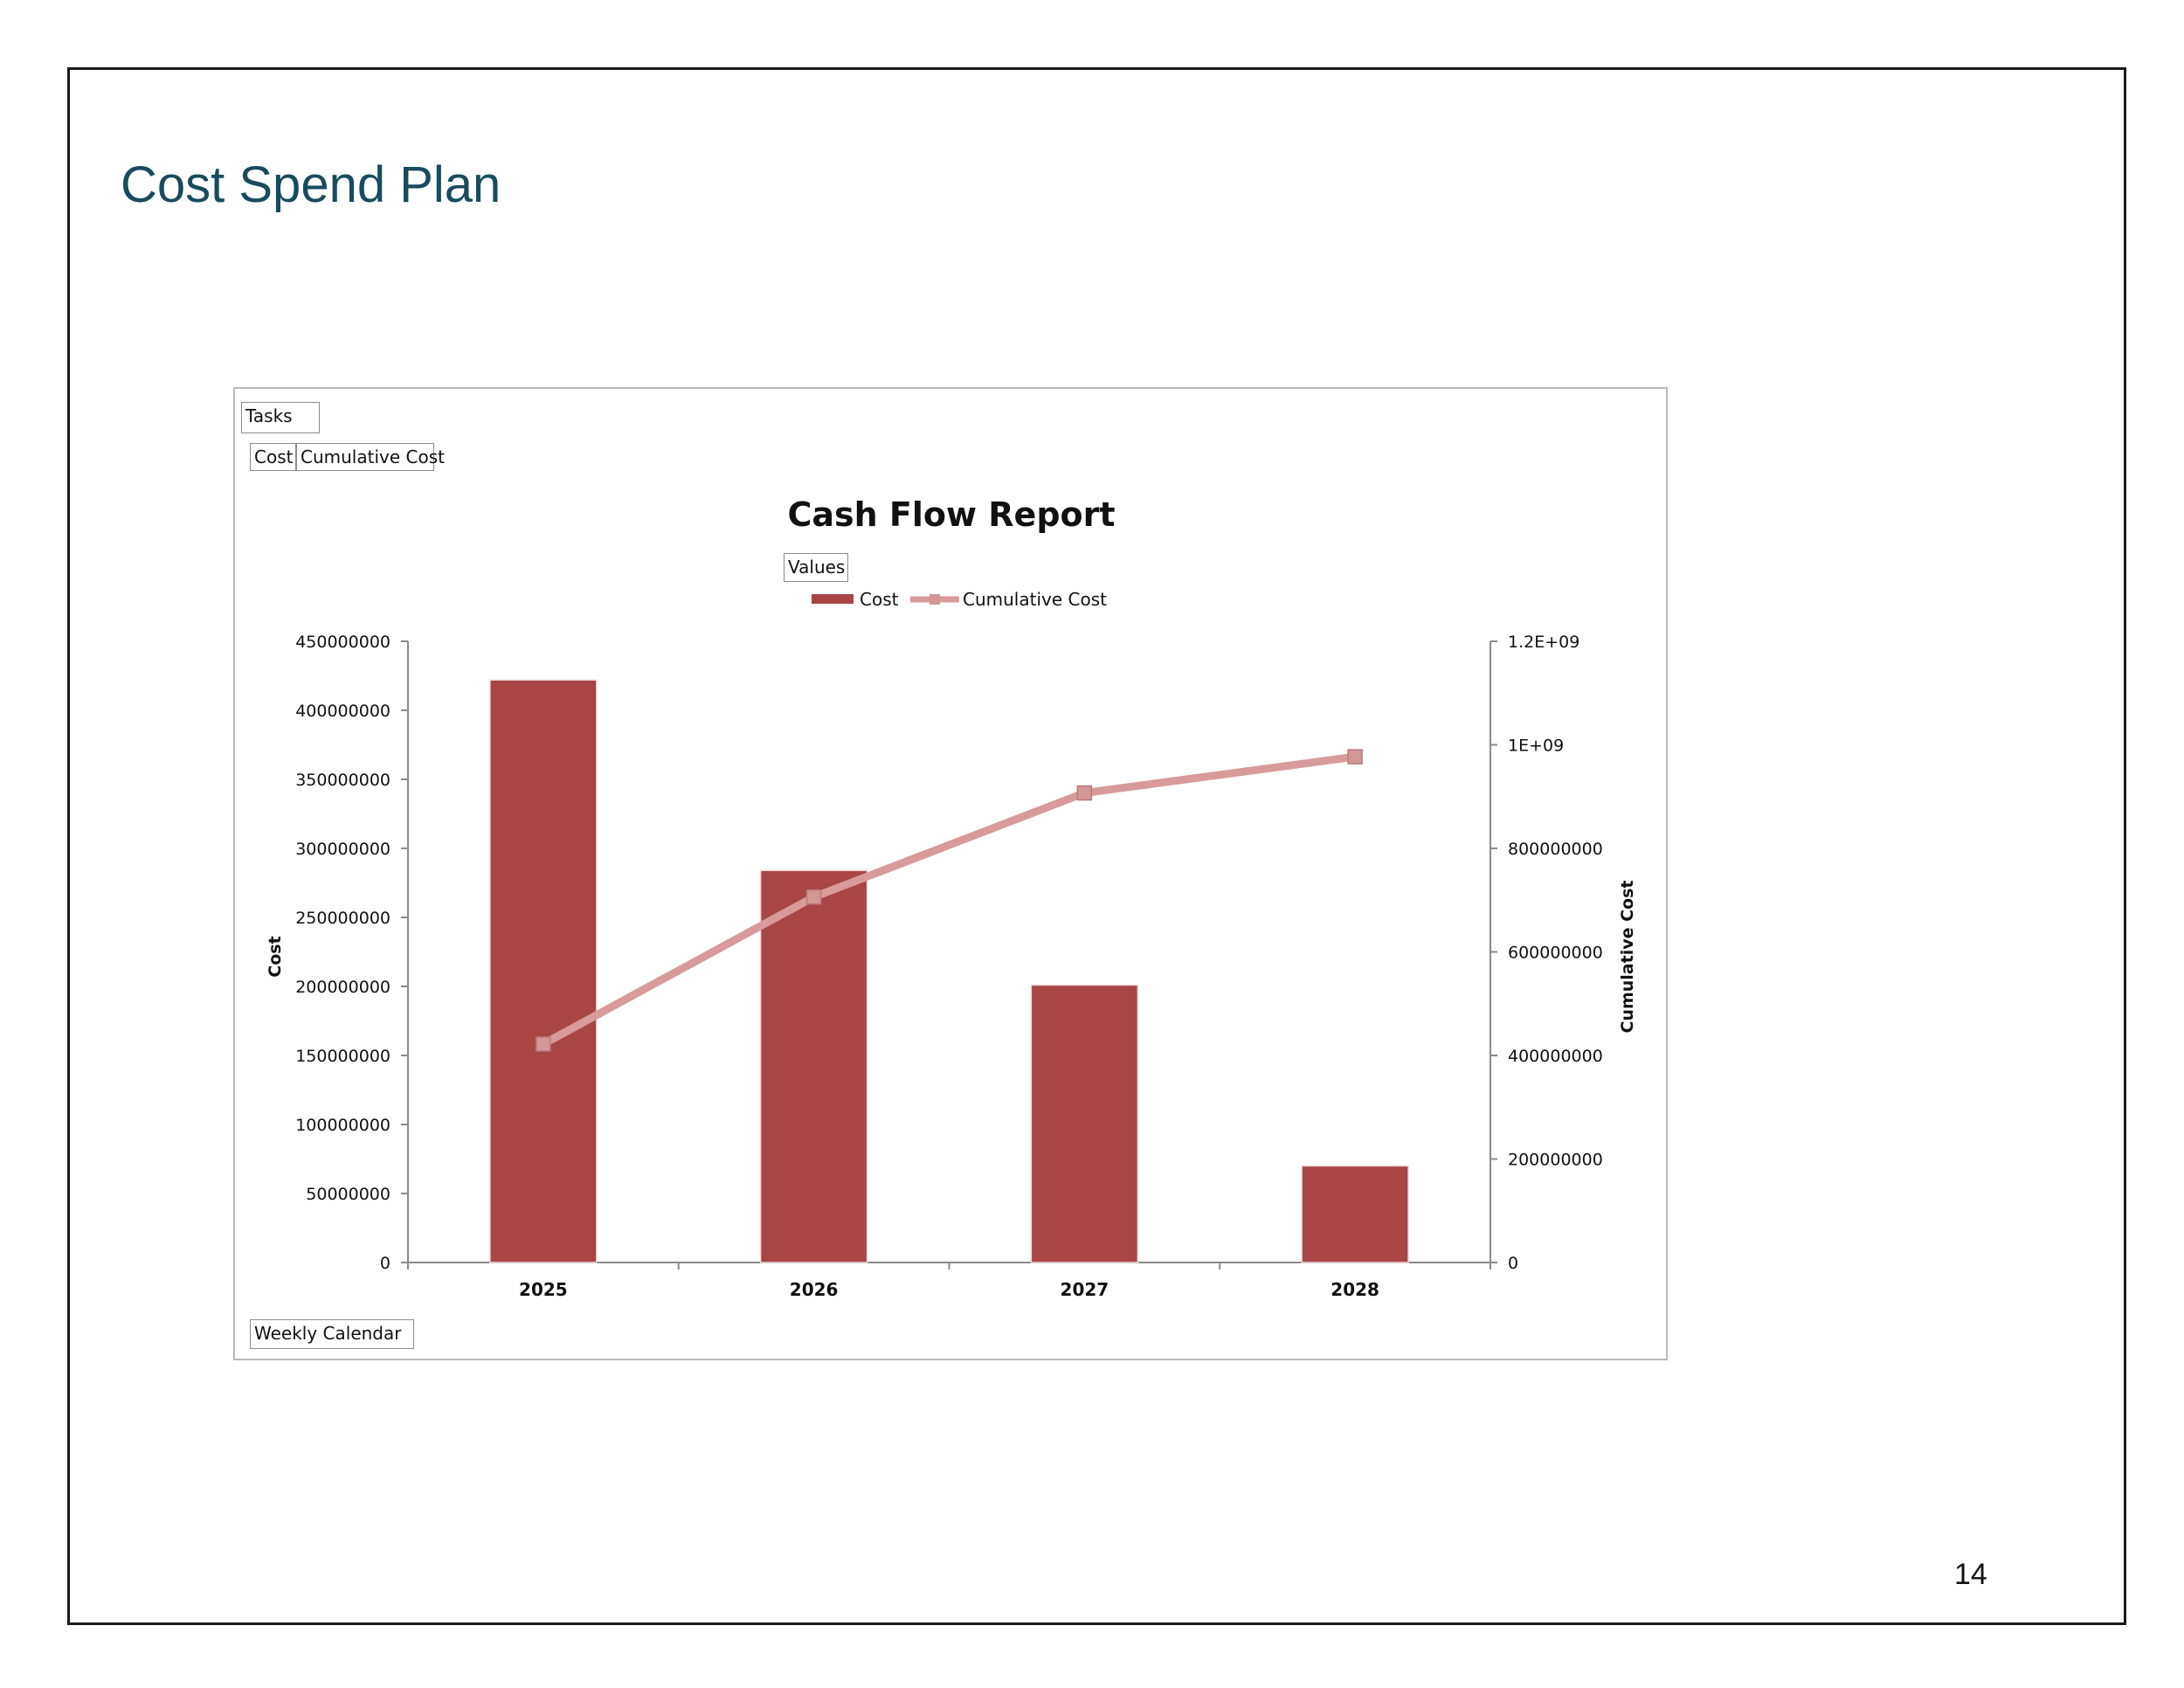 This screenshot has height=1688, width=2184. I want to click on x-tick-label: 2027, so click(1085, 1289).